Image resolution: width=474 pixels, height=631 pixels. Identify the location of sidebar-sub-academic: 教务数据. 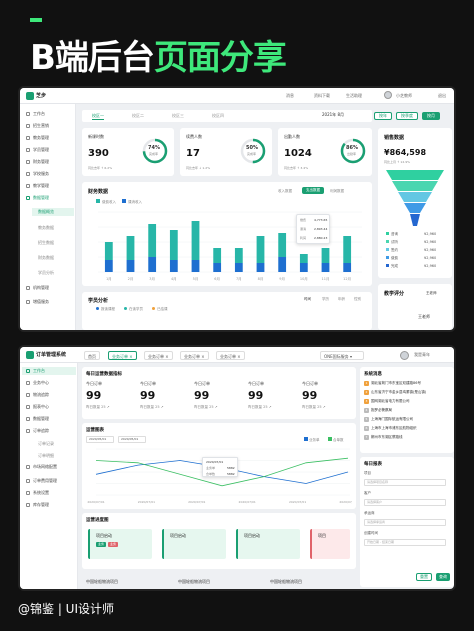
(46, 227).